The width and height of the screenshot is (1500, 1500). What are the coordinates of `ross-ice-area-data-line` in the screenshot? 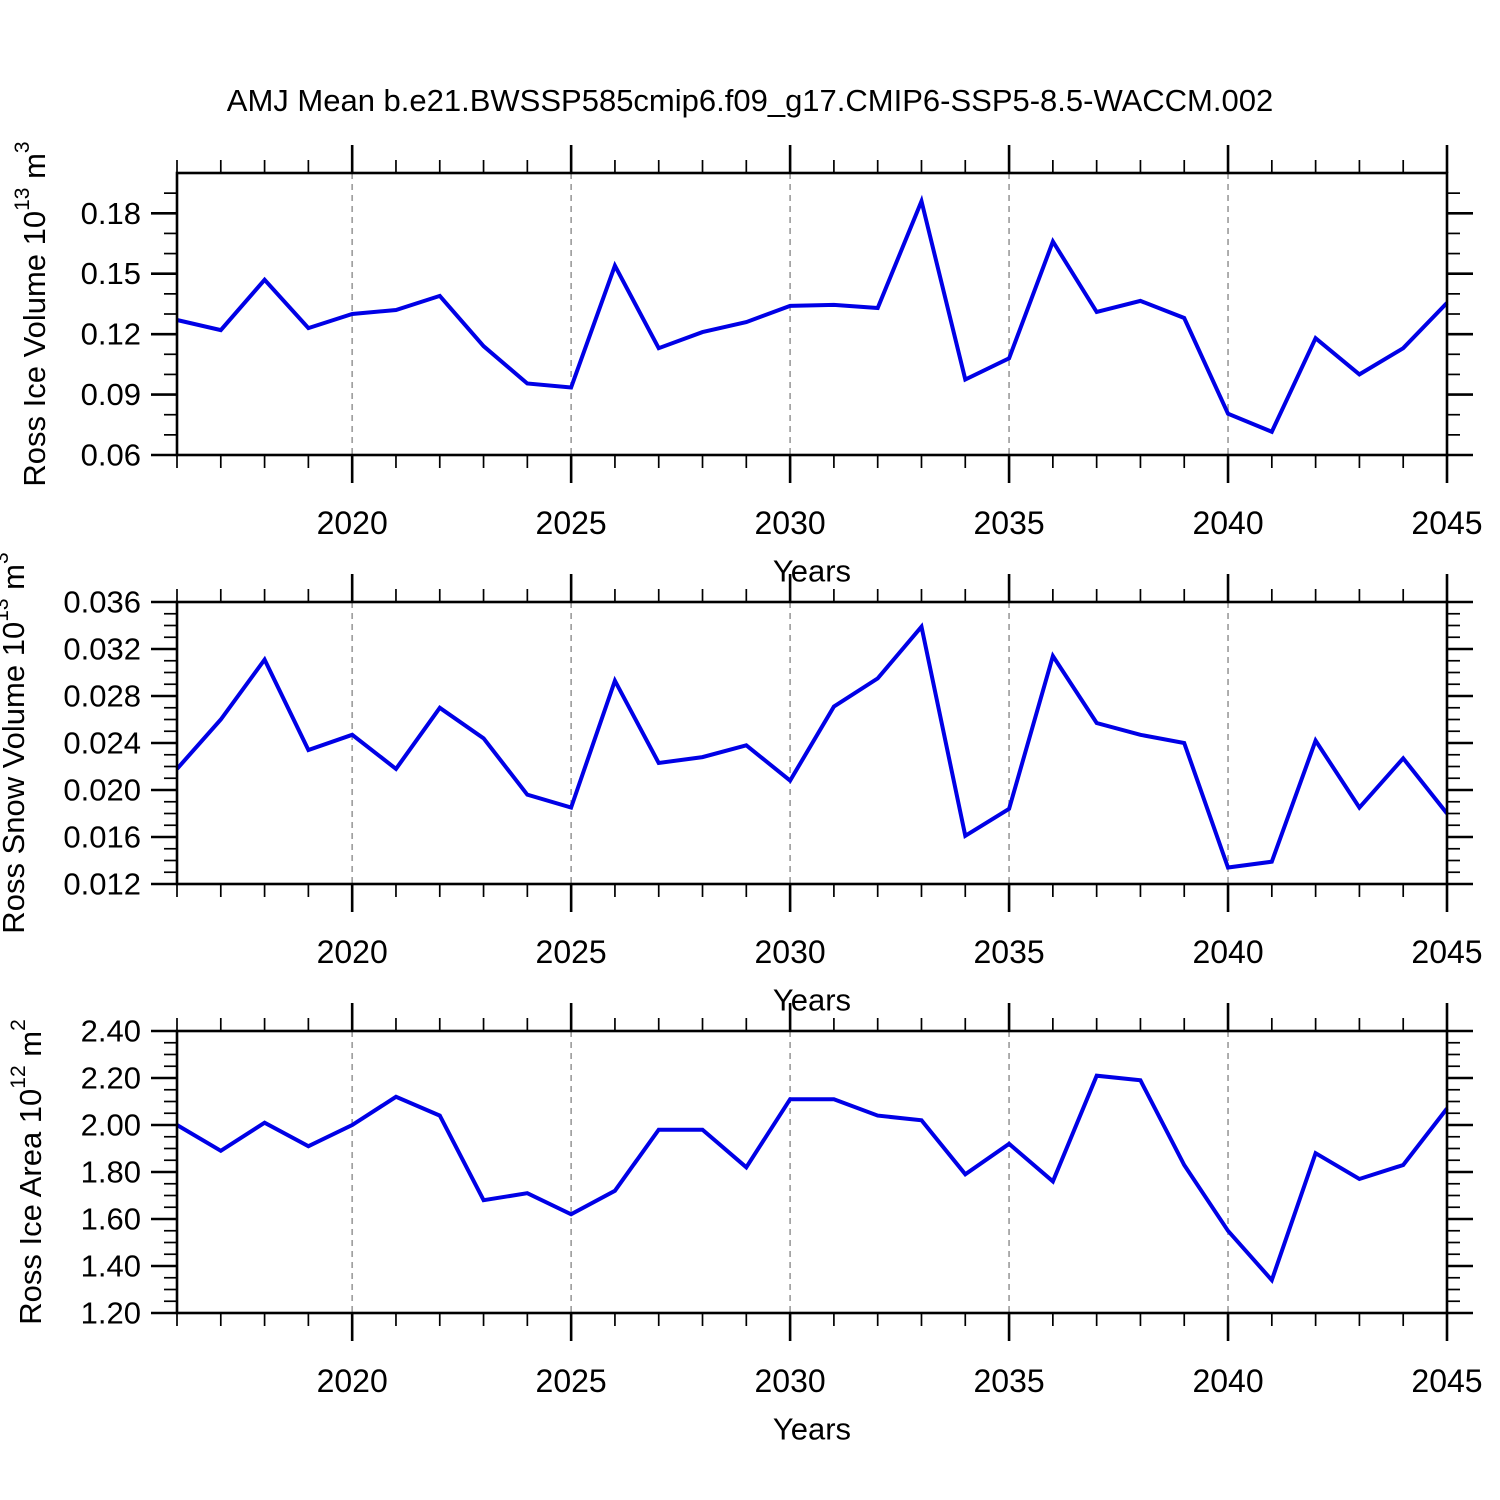 It's located at (812, 1178).